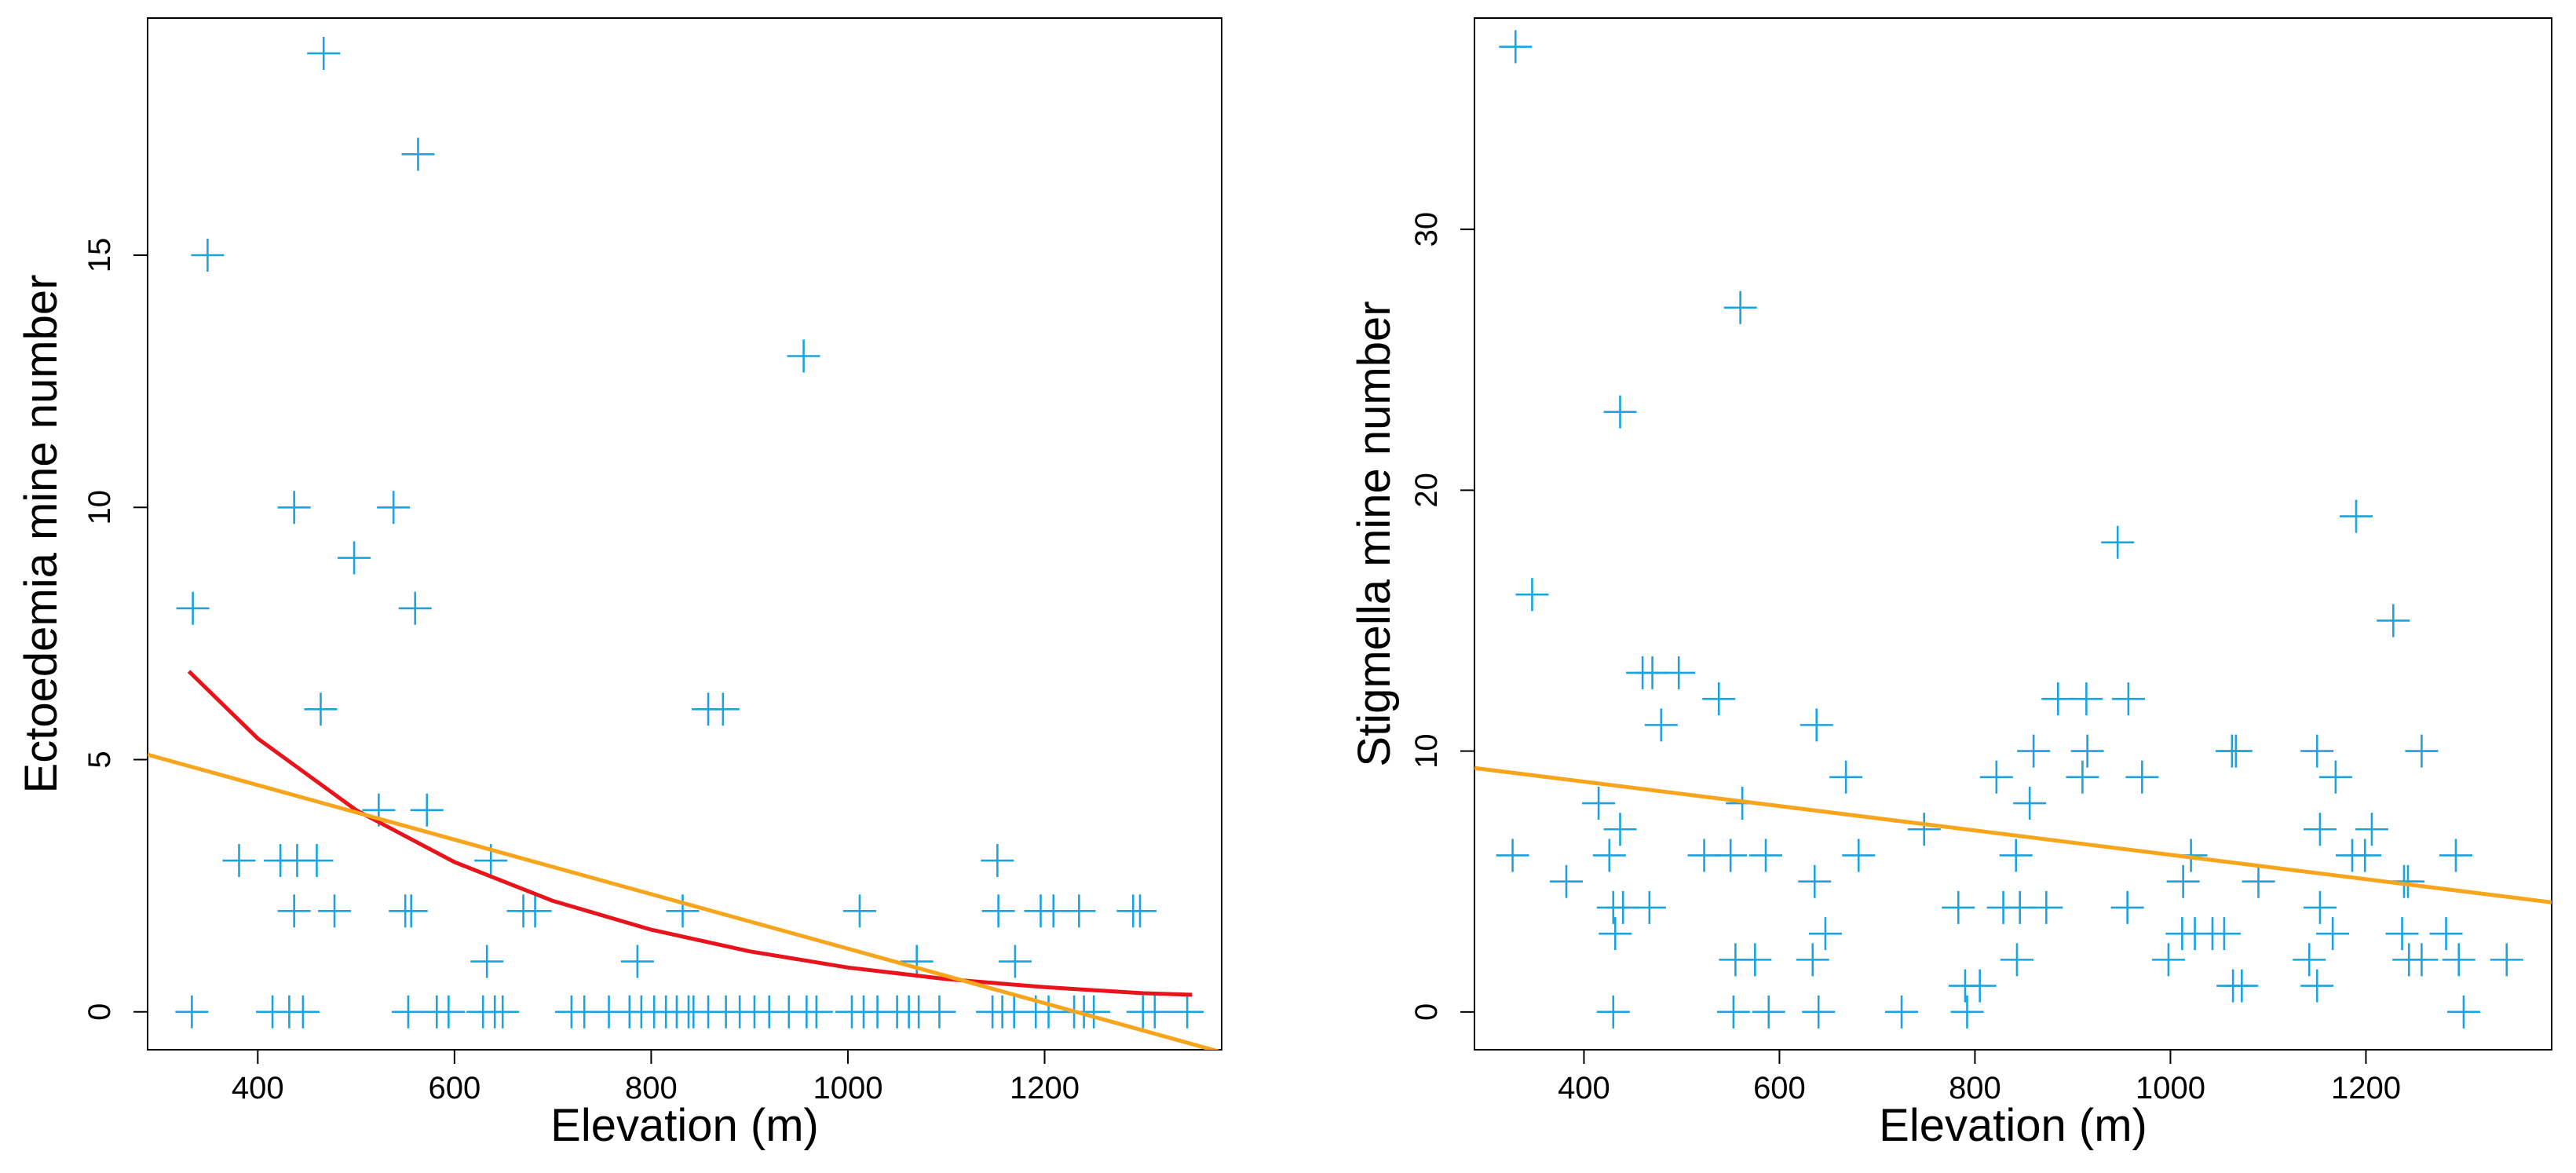 The height and width of the screenshot is (1173, 2576). Describe the element at coordinates (1374, 533) in the screenshot. I see `y-axis-title: Stigmella mine number` at that location.